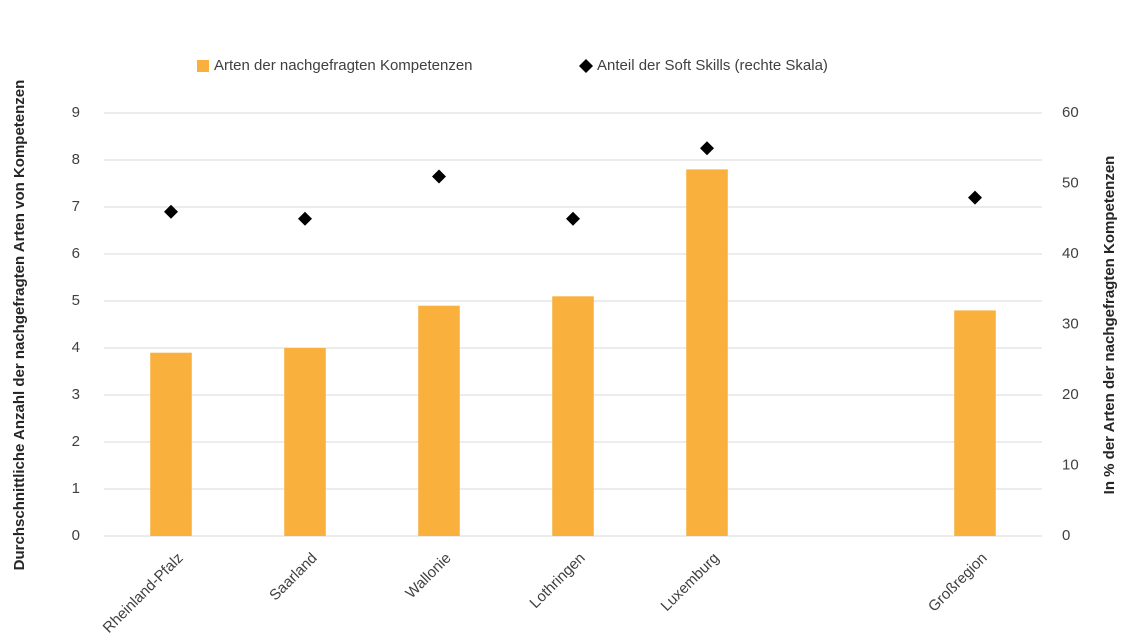  Describe the element at coordinates (1070, 112) in the screenshot. I see `y2-tick-label: 60` at that location.